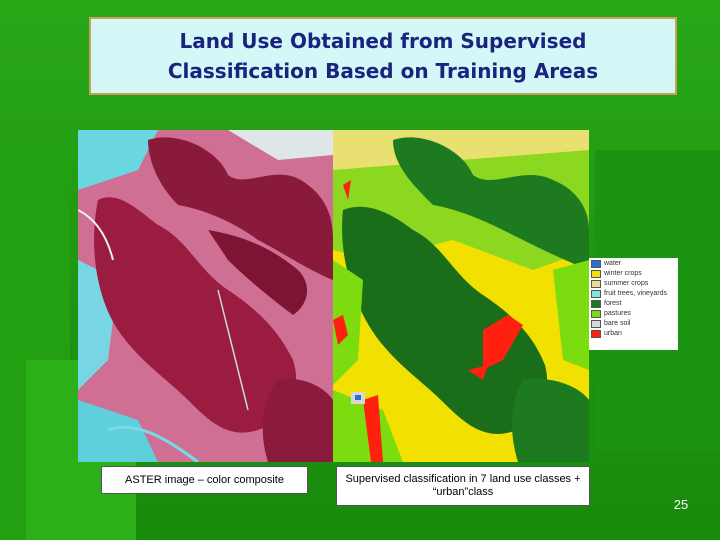  I want to click on legend-label: water, so click(613, 263).